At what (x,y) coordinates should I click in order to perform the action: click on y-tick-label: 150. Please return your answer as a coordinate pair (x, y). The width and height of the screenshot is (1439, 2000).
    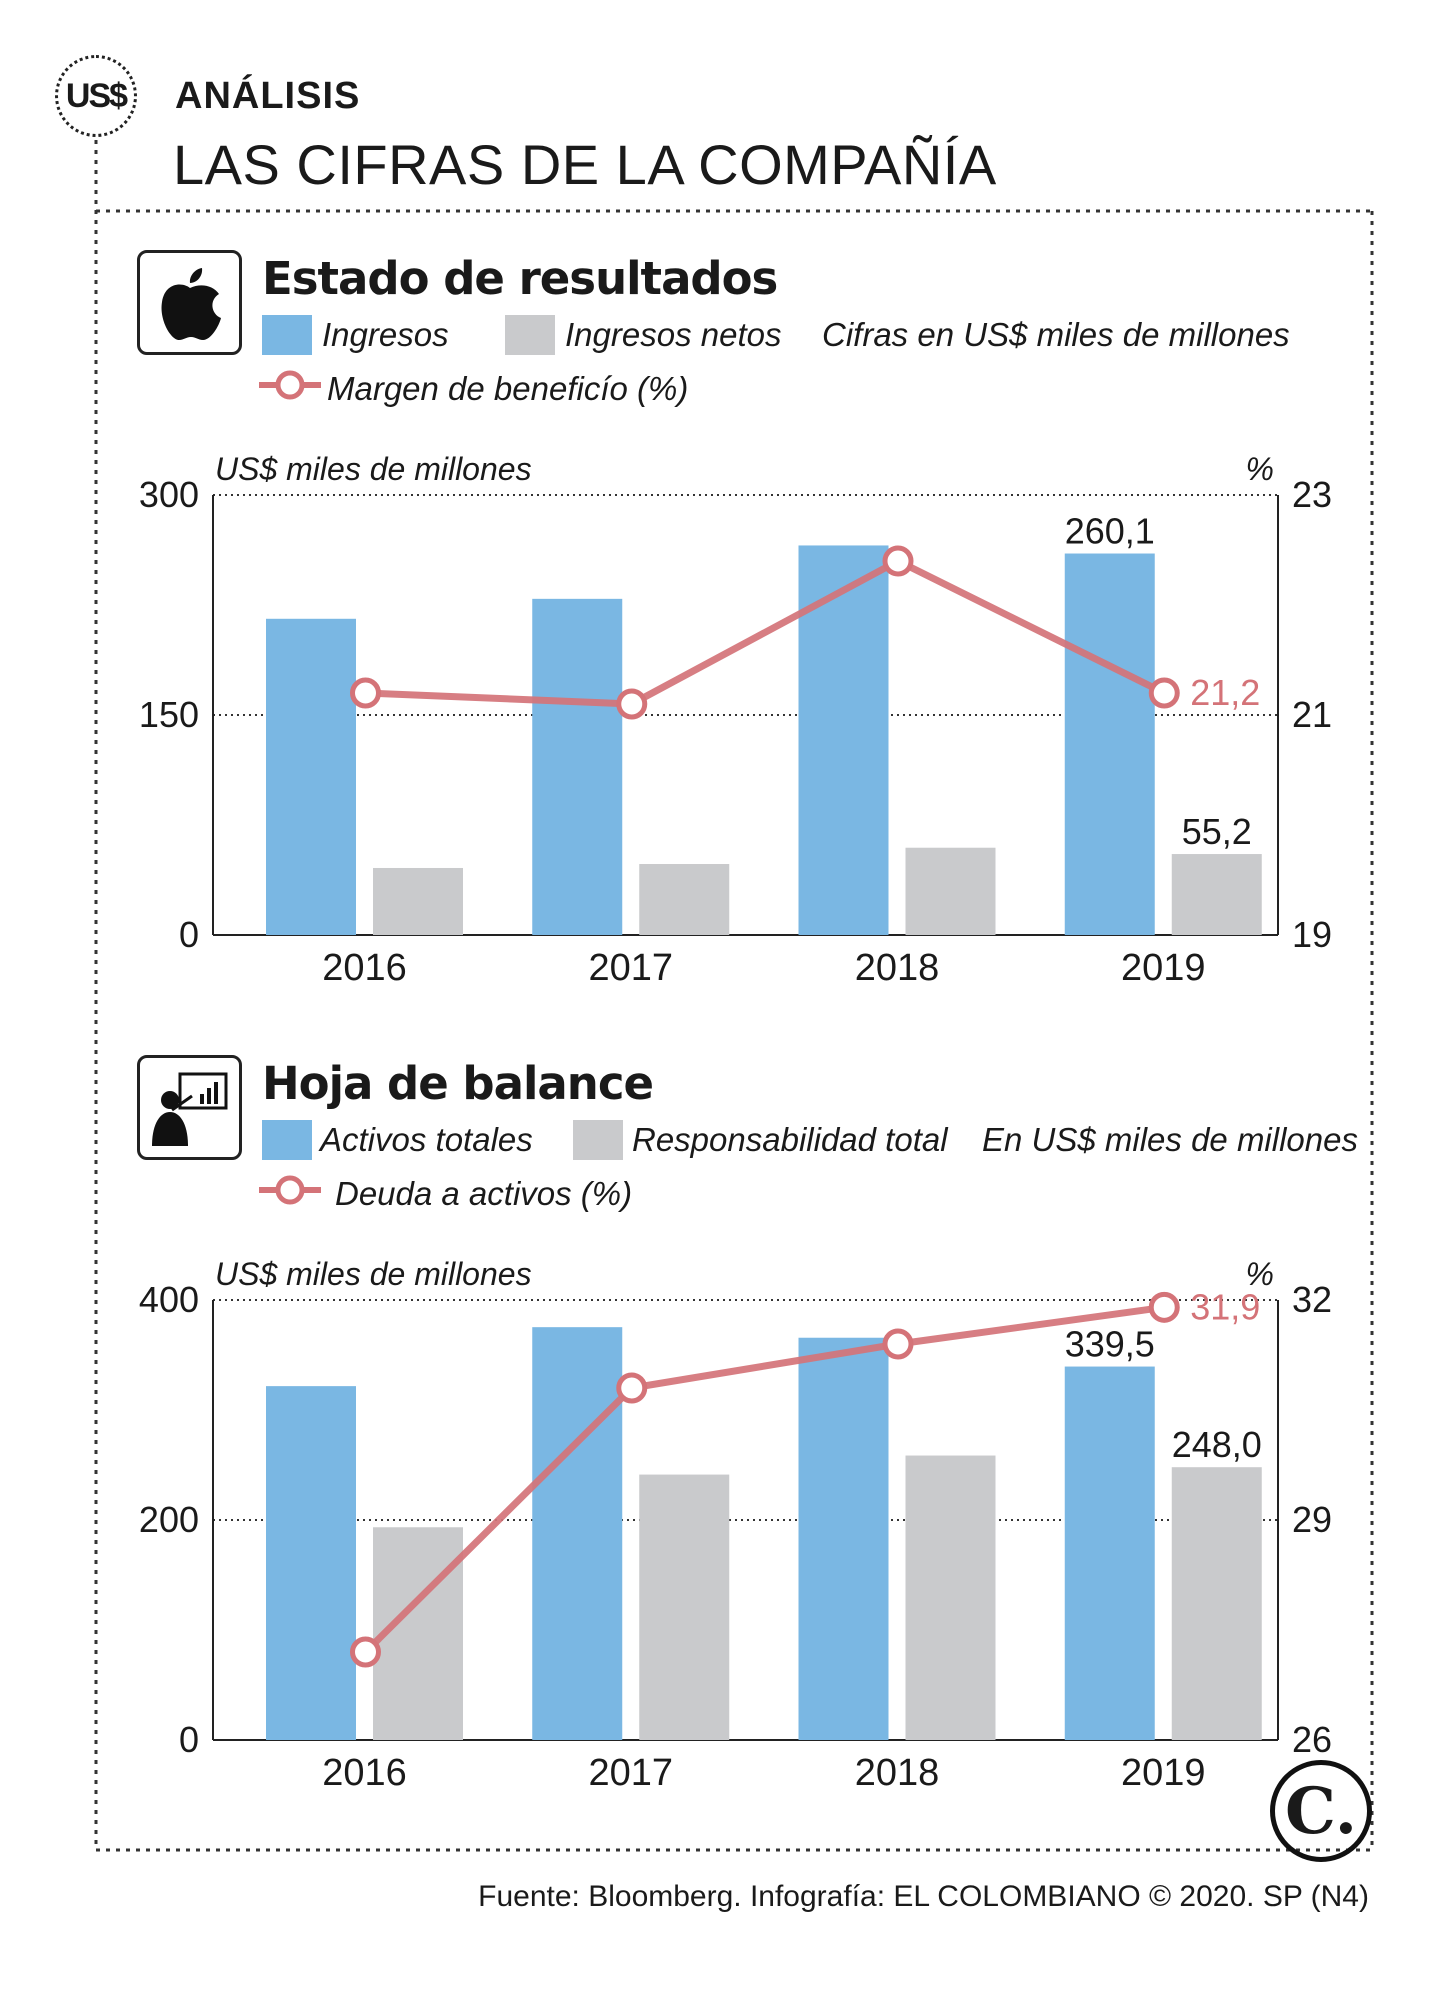
    Looking at the image, I should click on (169, 714).